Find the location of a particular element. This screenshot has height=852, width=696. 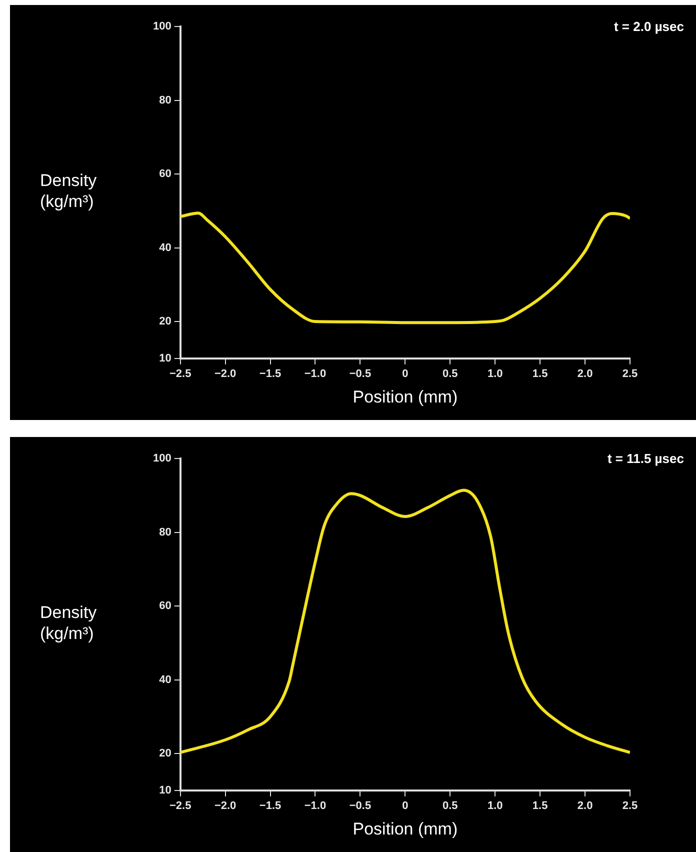

annotation: t = 11.5 µsec is located at coordinates (645, 458).